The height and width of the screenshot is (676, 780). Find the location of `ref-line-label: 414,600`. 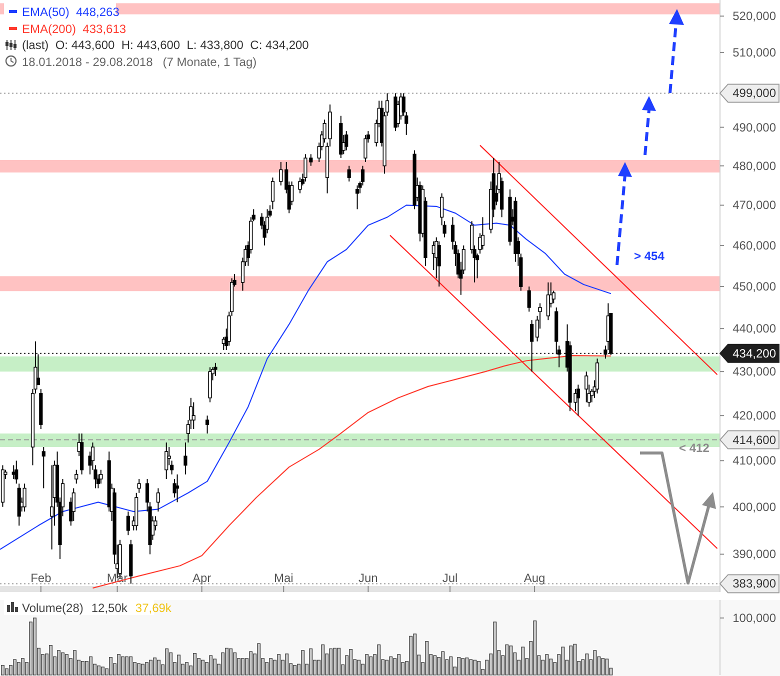

ref-line-label: 414,600 is located at coordinates (754, 439).